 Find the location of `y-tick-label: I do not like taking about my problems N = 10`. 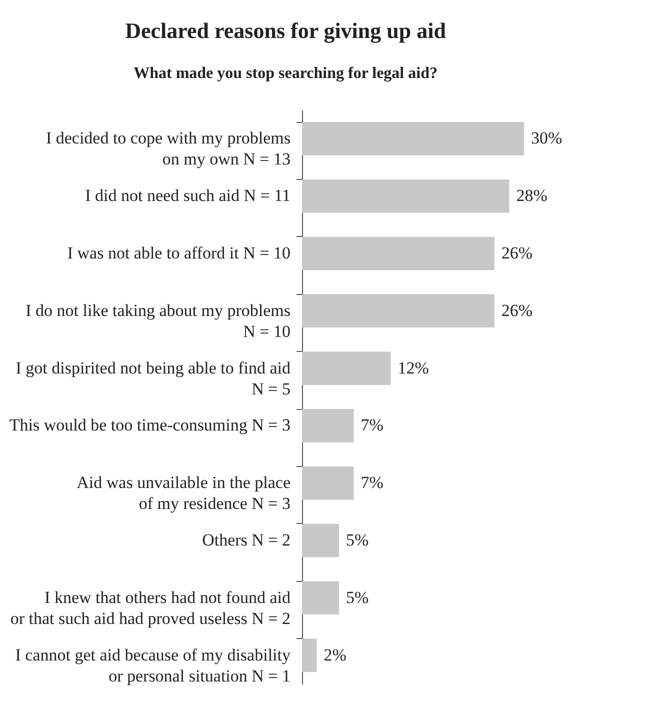

y-tick-label: I do not like taking about my problems N = 10 is located at coordinates (158, 320).